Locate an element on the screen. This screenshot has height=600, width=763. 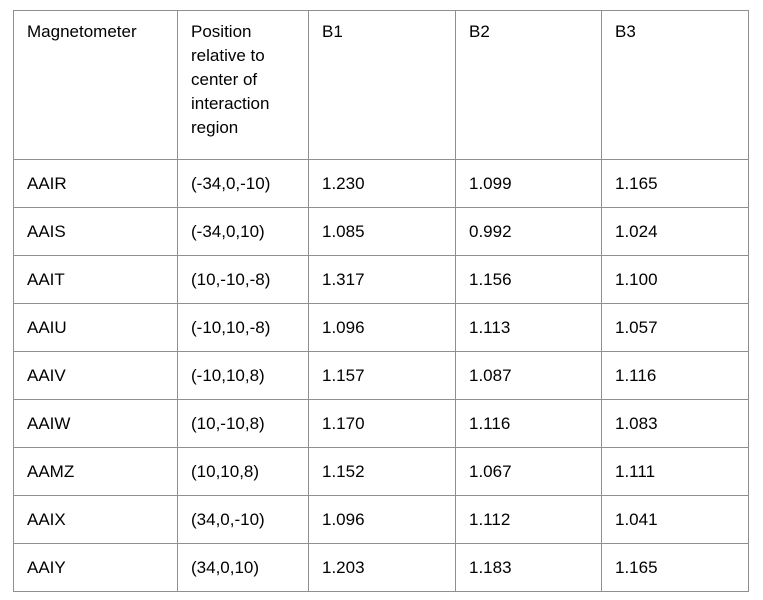
table-row: AAIX (34,0,-10) 1.096 1.112 1.041 is located at coordinates (381, 519).